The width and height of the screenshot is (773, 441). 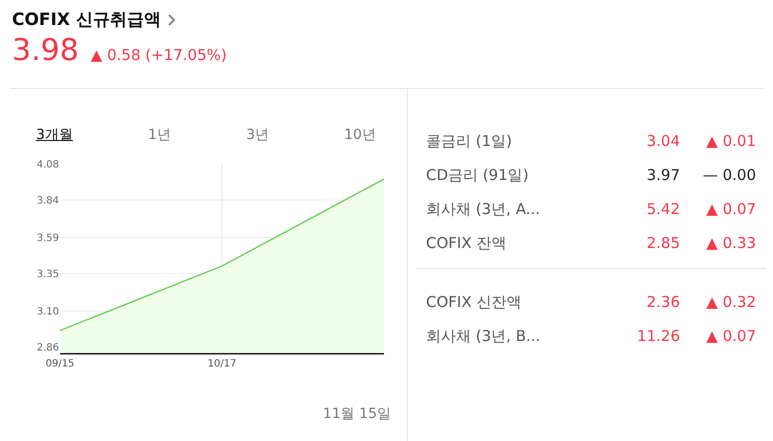 I want to click on y-tick-label: 3.10, so click(x=47, y=312).